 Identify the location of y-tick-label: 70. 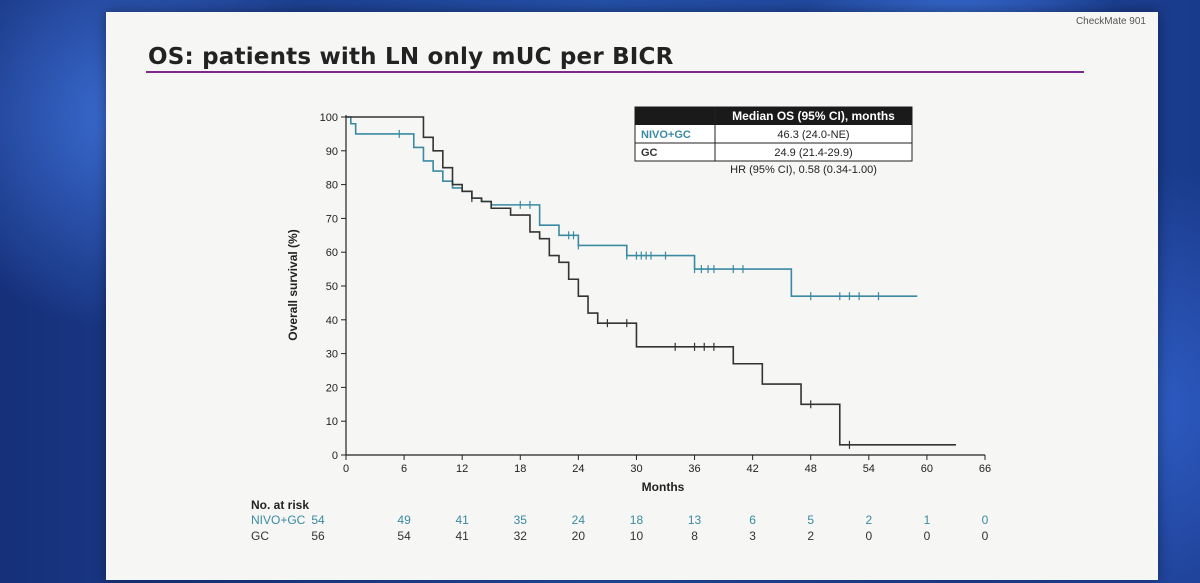
(332, 219).